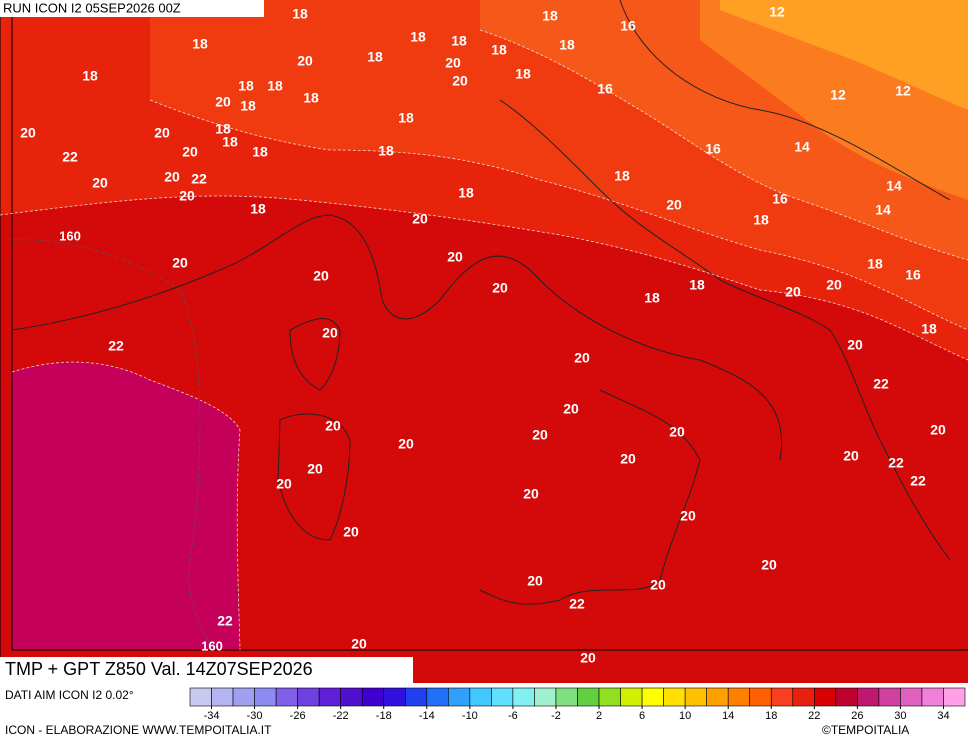  What do you see at coordinates (685, 716) in the screenshot?
I see `colorbar-tick-label: 10` at bounding box center [685, 716].